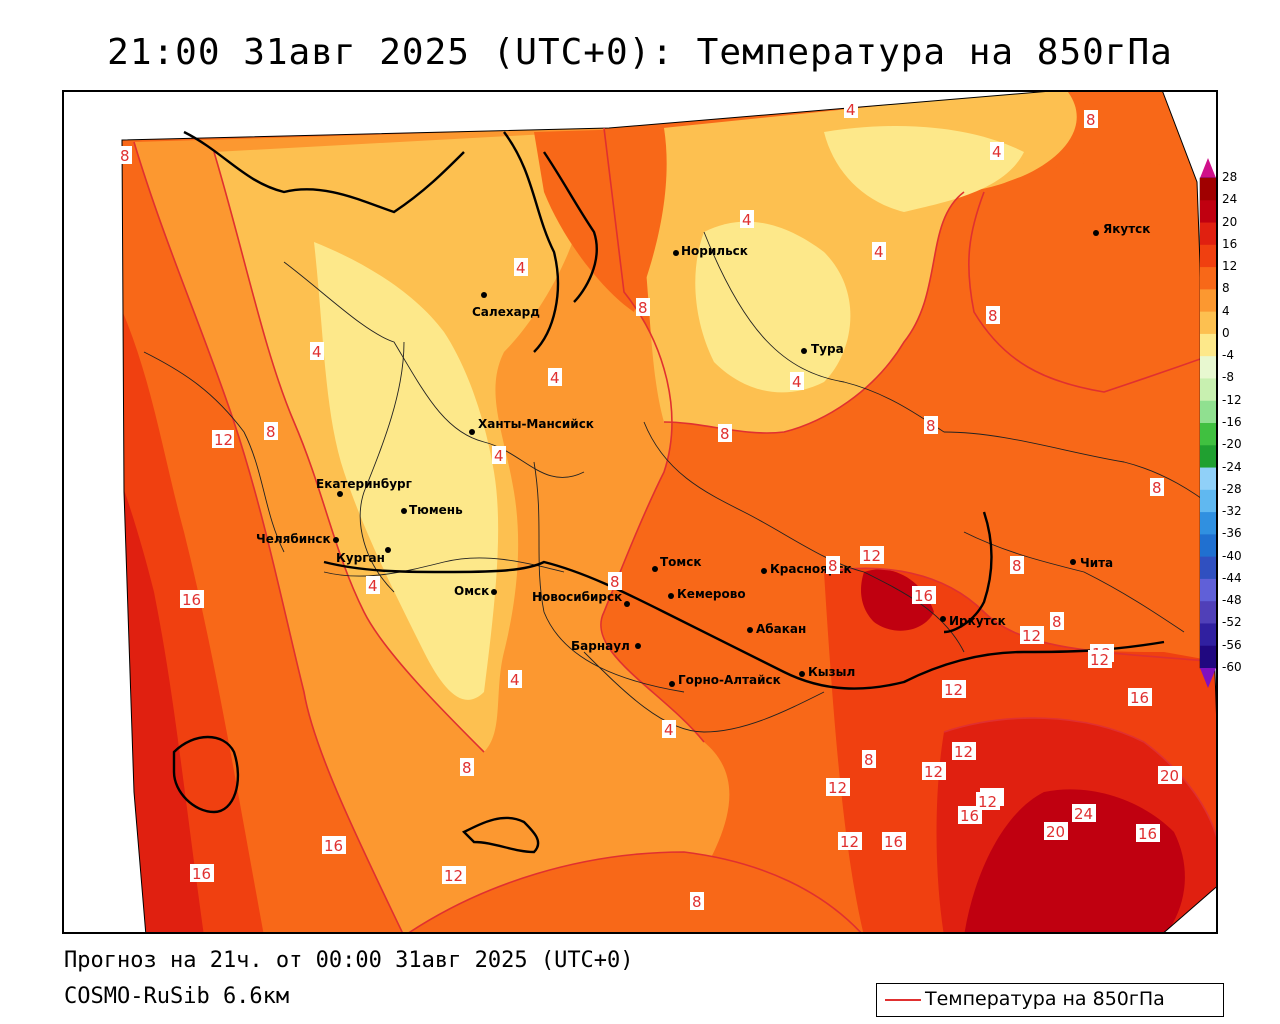  Describe the element at coordinates (1230, 177) in the screenshot. I see `colorbar-tick-label: 28` at that location.